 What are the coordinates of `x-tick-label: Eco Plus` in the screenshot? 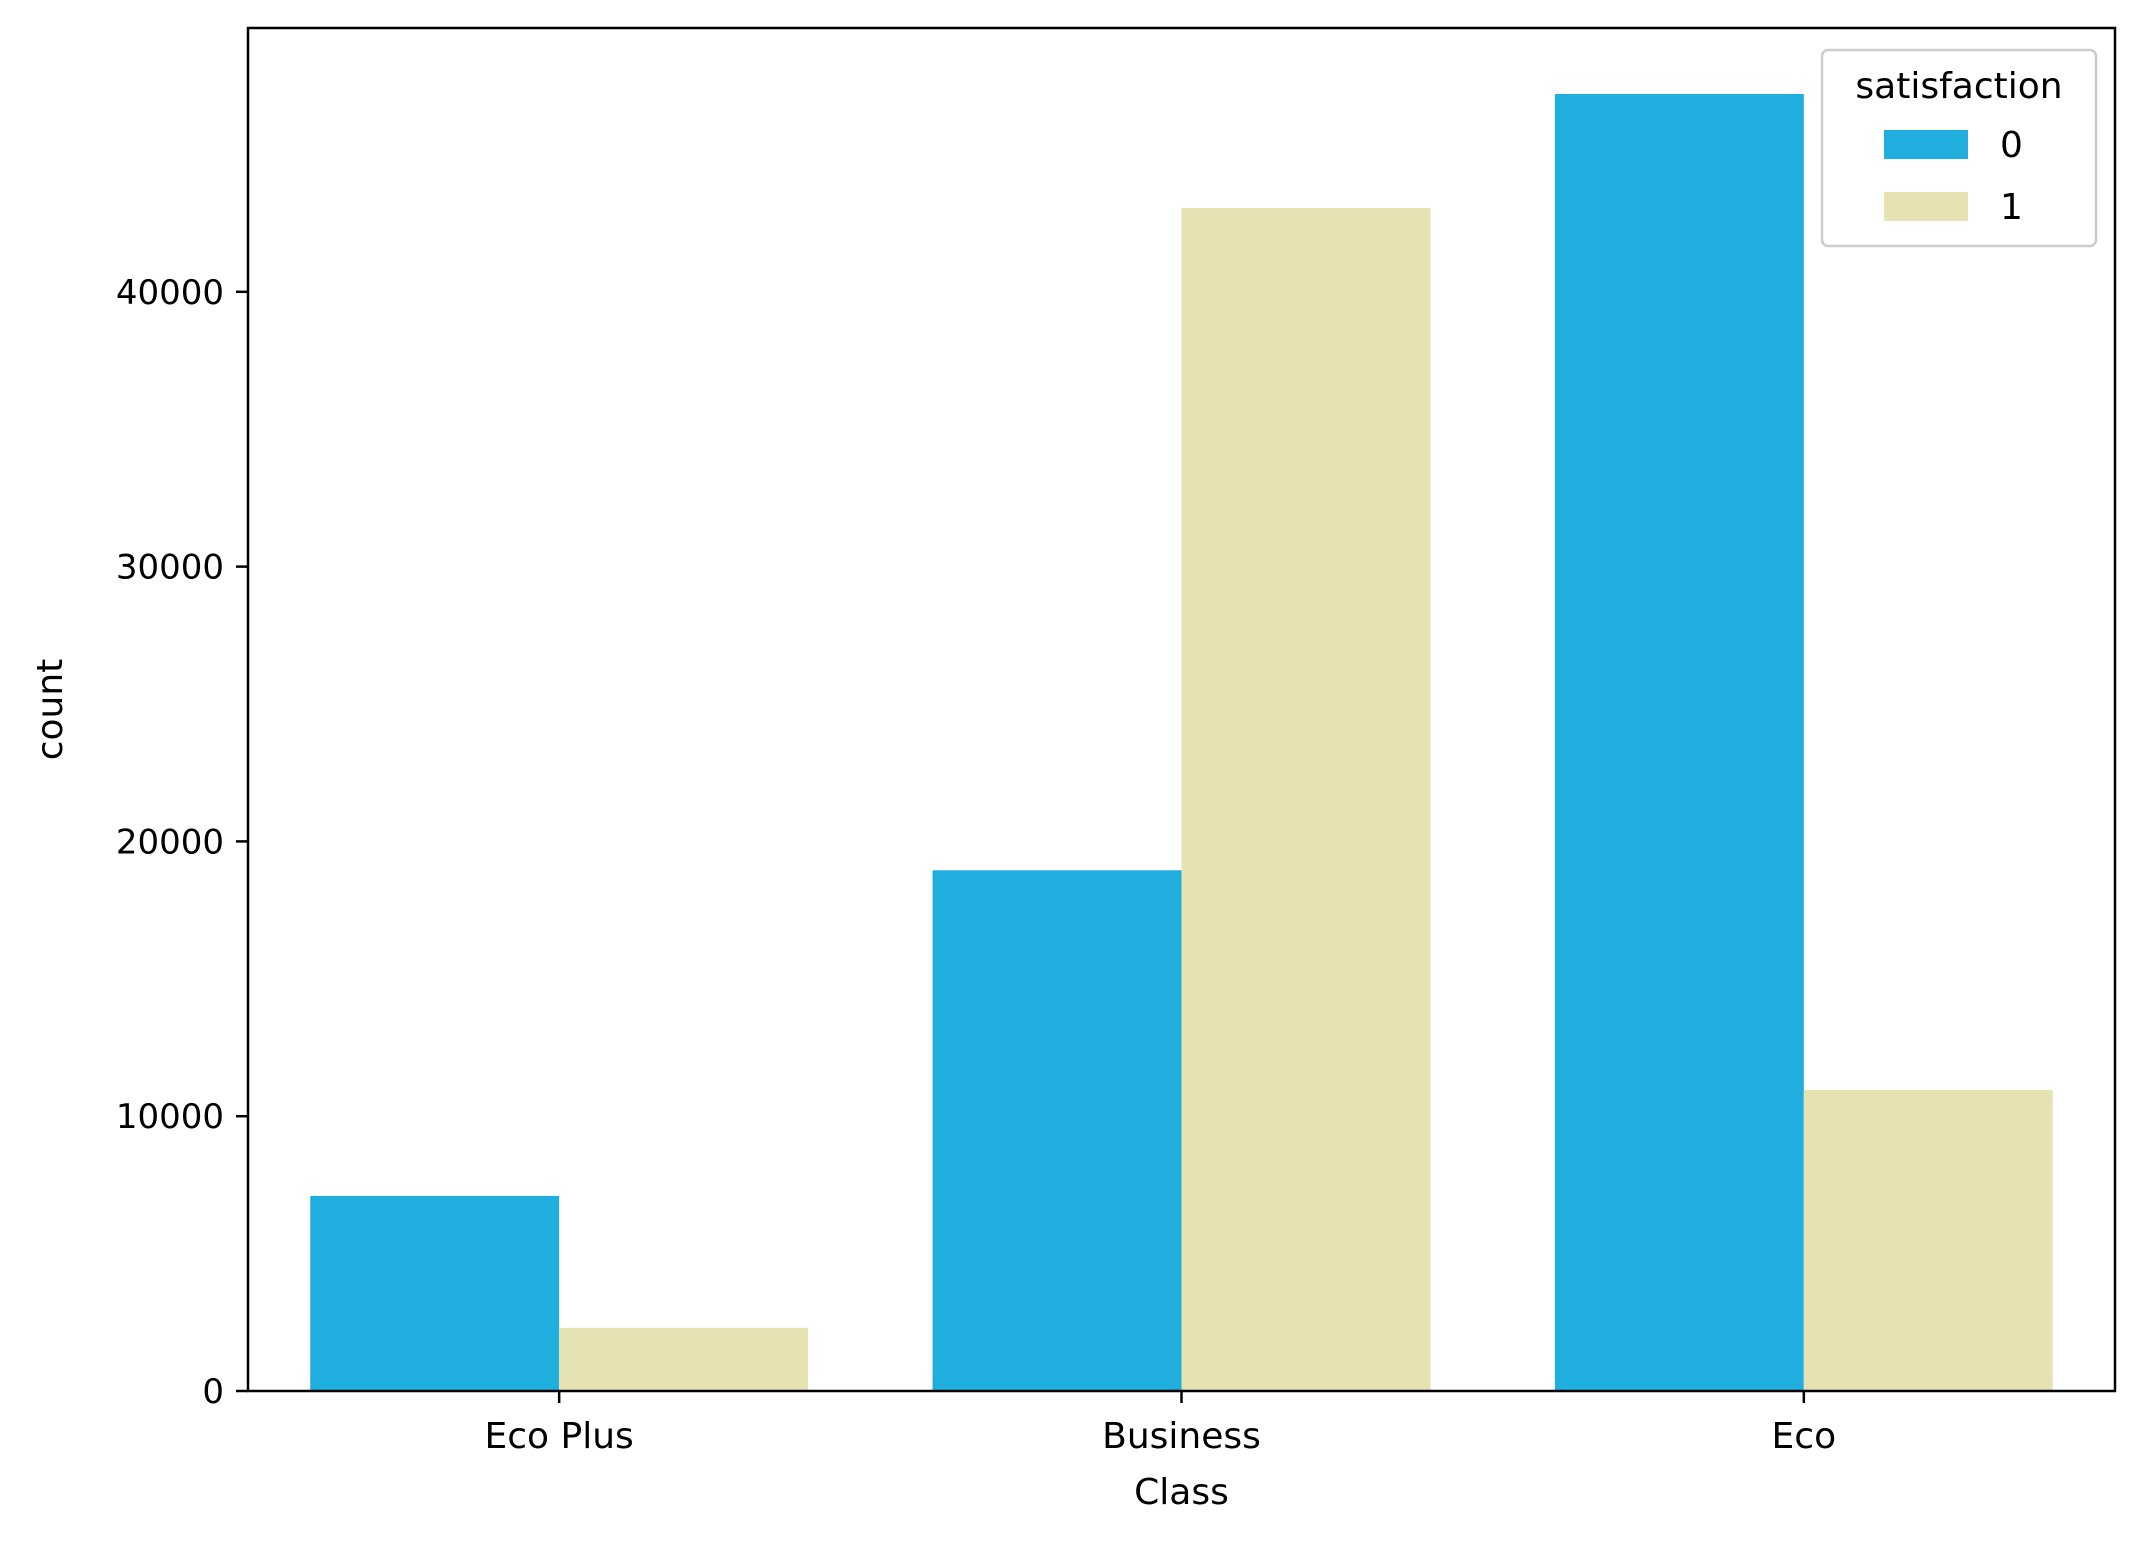 It's located at (559, 1436).